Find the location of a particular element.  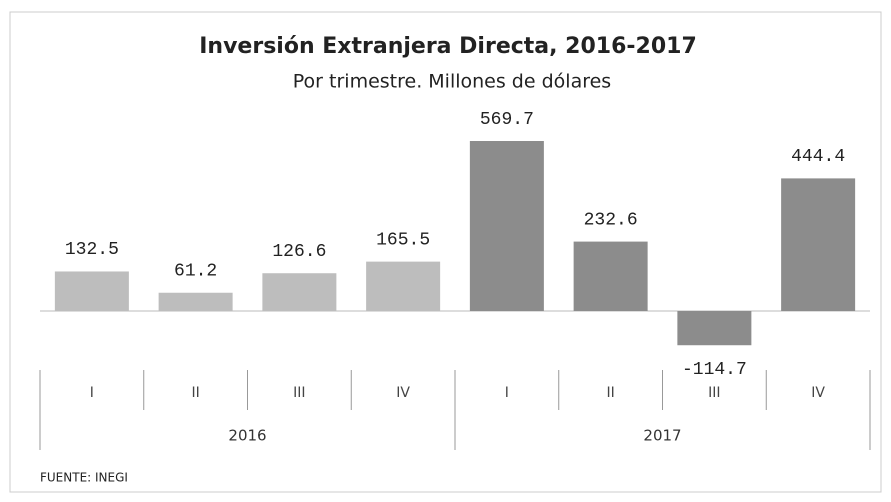

value-label: 61.2 is located at coordinates (195, 271).